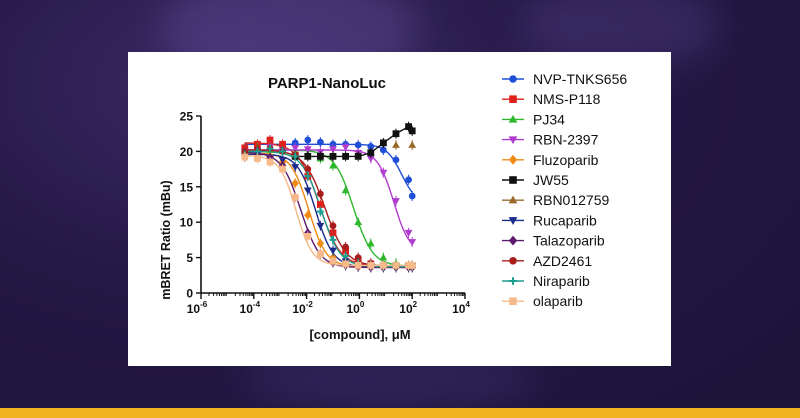 The width and height of the screenshot is (800, 418). I want to click on y-tick-label: 0, so click(189, 294).